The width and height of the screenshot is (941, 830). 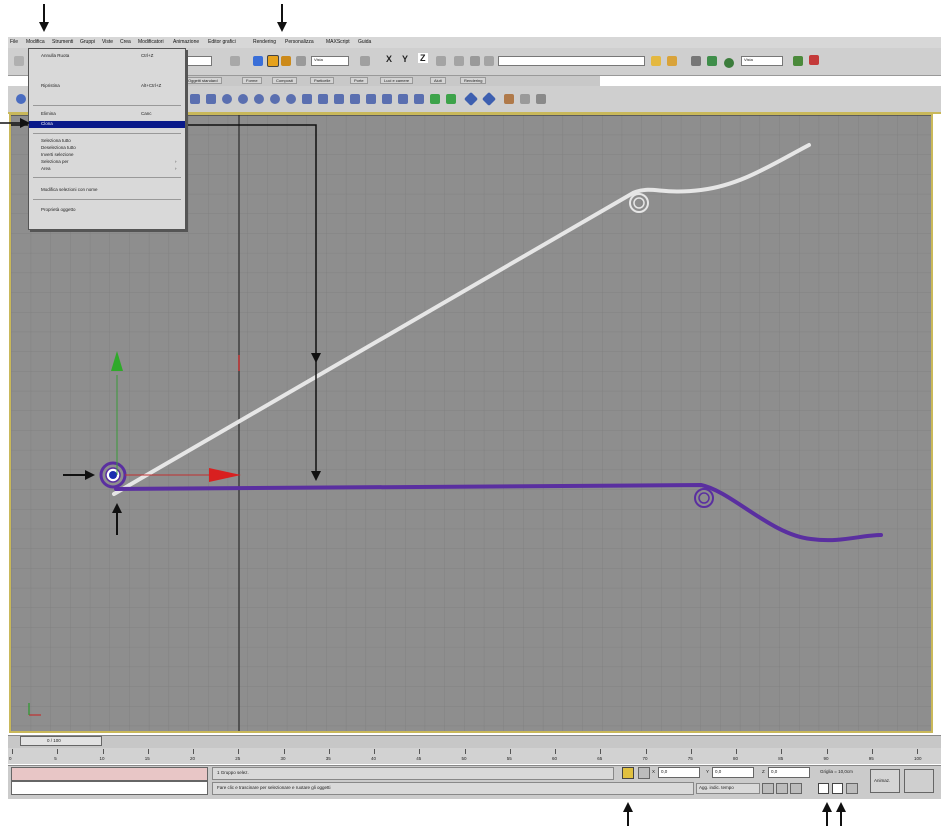 What do you see at coordinates (107, 169) in the screenshot?
I see `menu-item-region: Area ›` at bounding box center [107, 169].